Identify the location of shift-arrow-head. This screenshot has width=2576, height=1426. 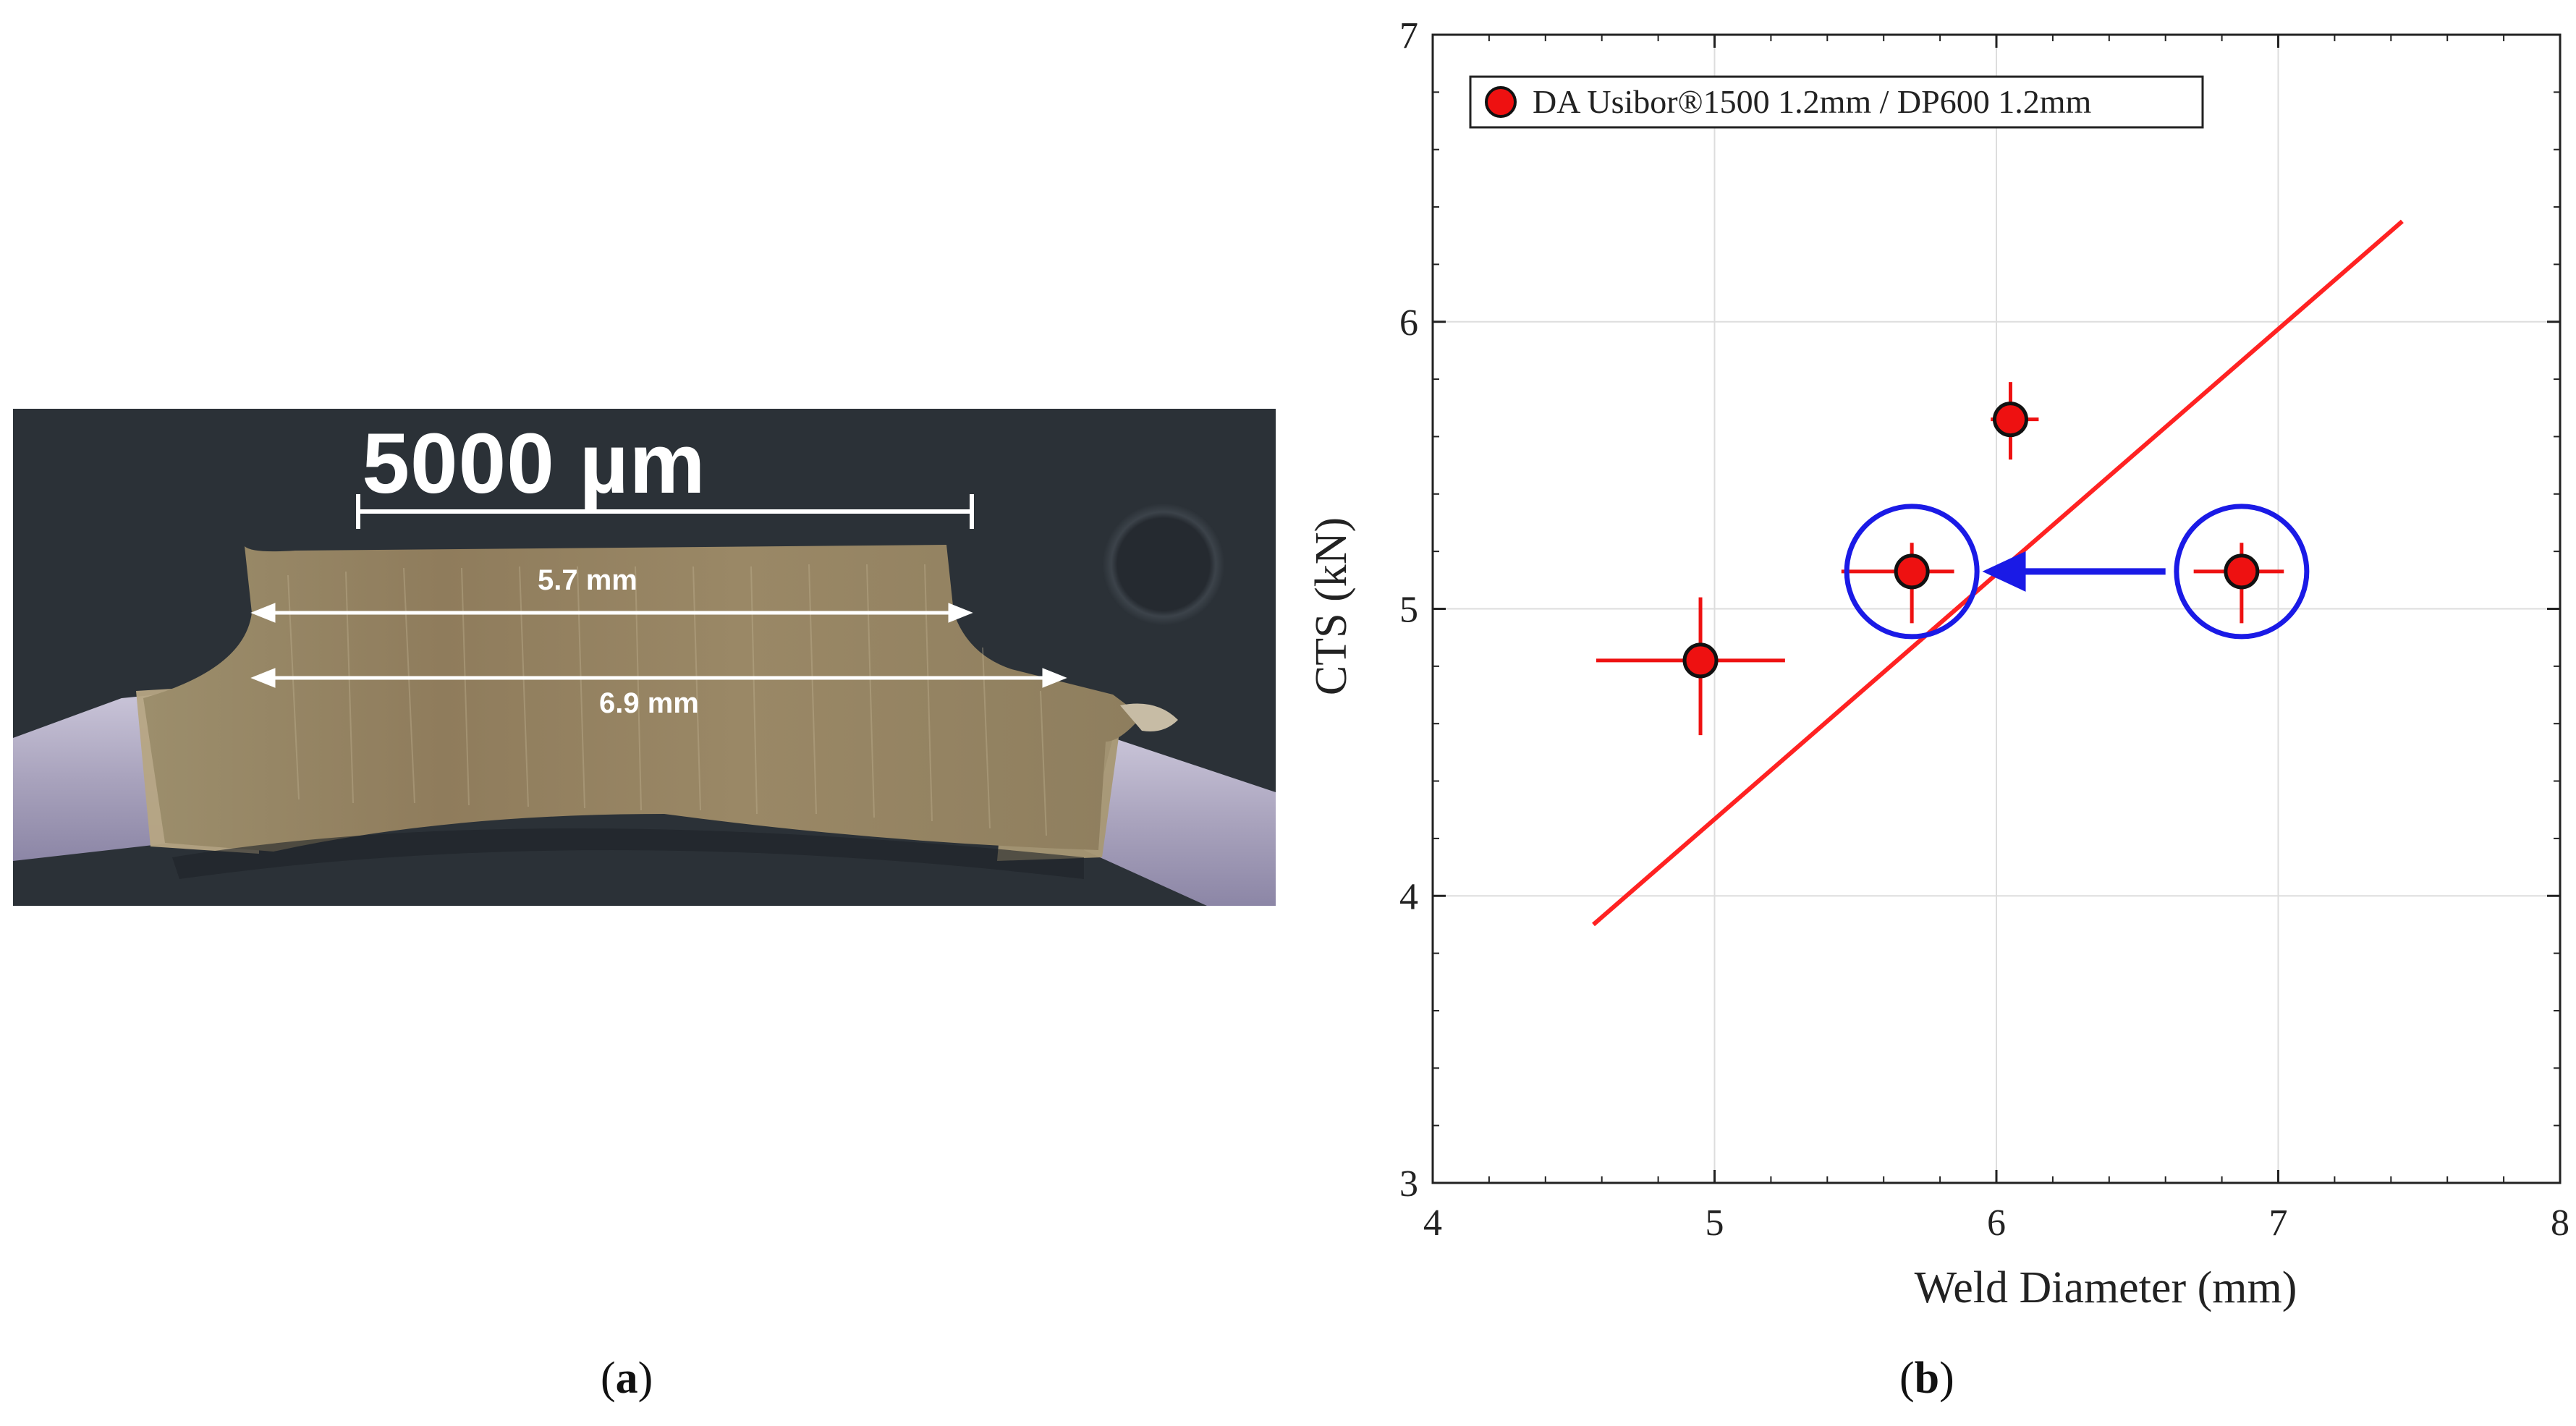
(2004, 571).